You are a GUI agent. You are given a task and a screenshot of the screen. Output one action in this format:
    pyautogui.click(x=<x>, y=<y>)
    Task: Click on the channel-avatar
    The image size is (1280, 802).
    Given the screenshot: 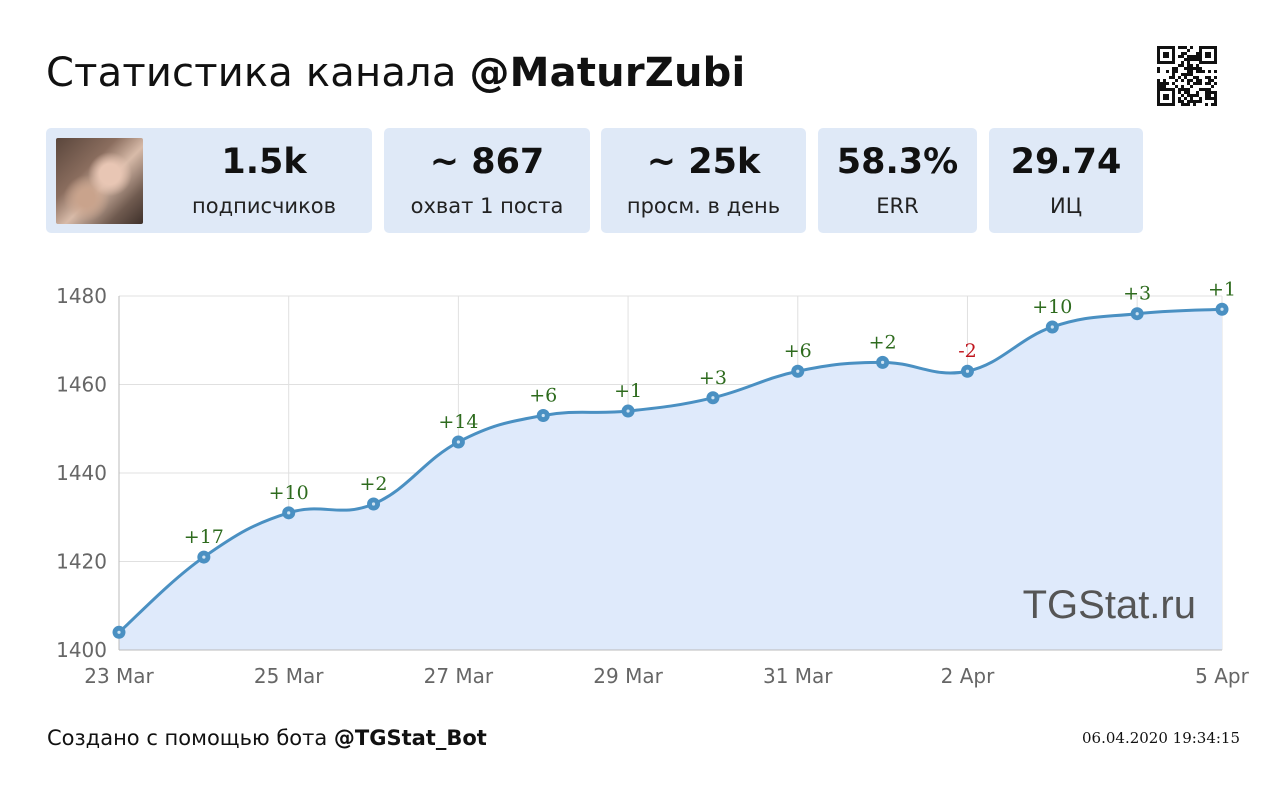 What is the action you would take?
    pyautogui.click(x=99, y=181)
    